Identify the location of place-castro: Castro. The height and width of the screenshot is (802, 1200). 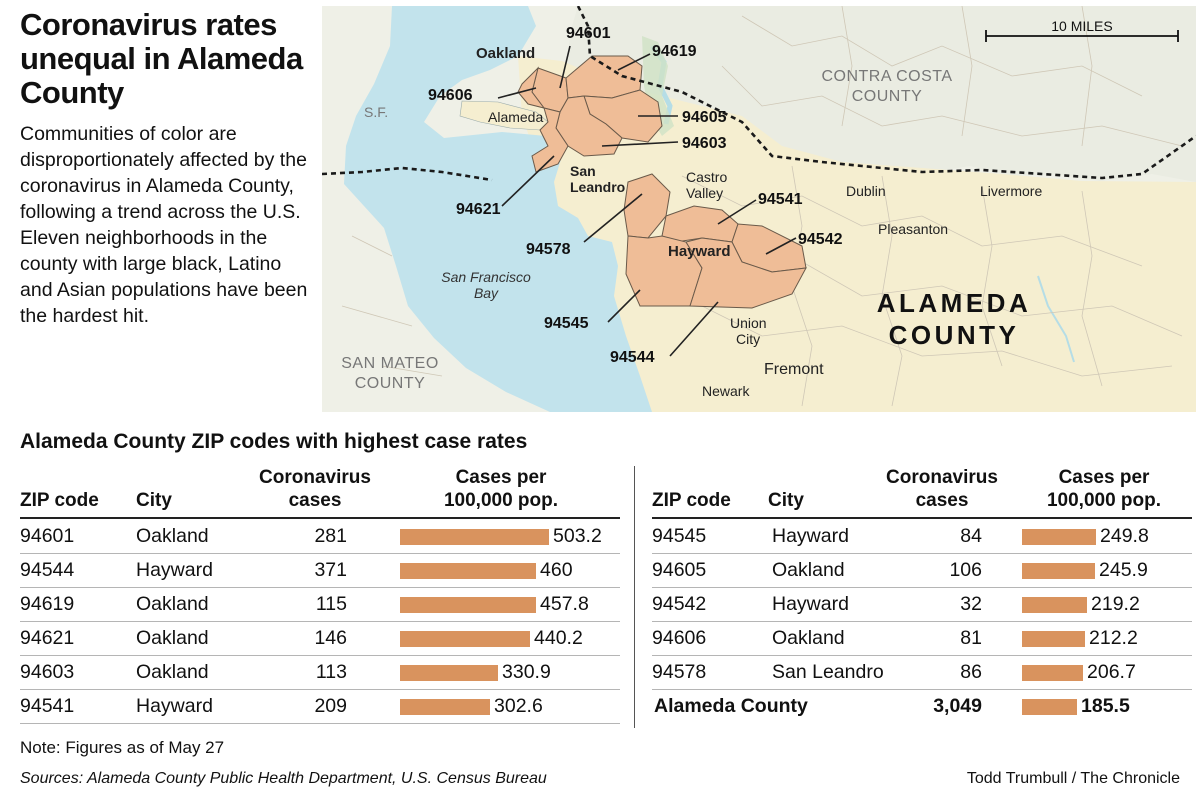
(706, 177).